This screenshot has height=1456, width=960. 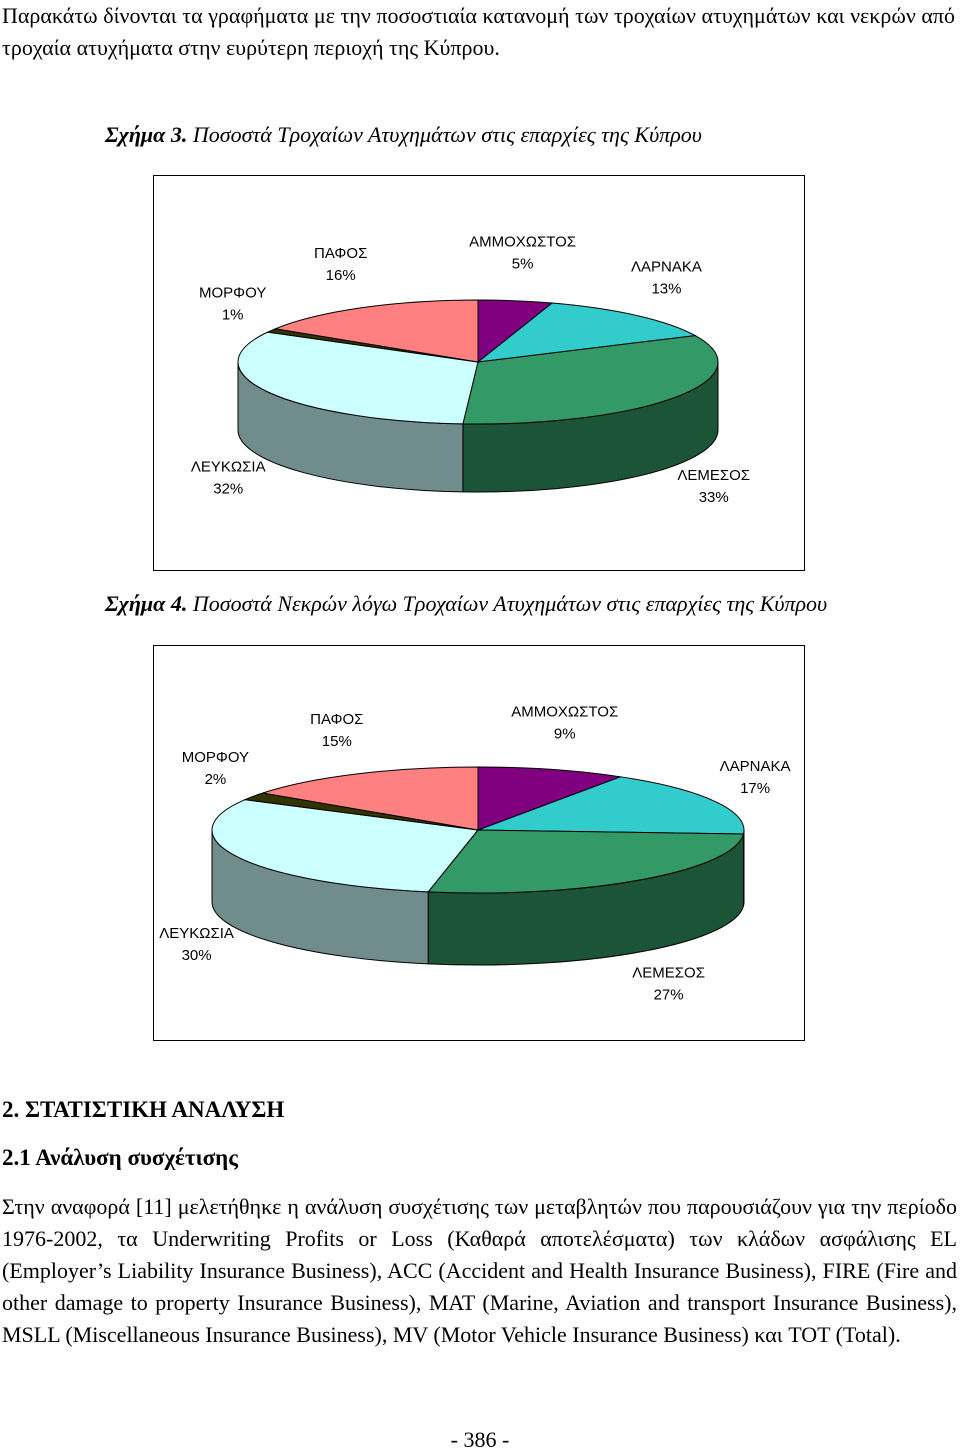 What do you see at coordinates (714, 497) in the screenshot?
I see `slice-value-label: 33%` at bounding box center [714, 497].